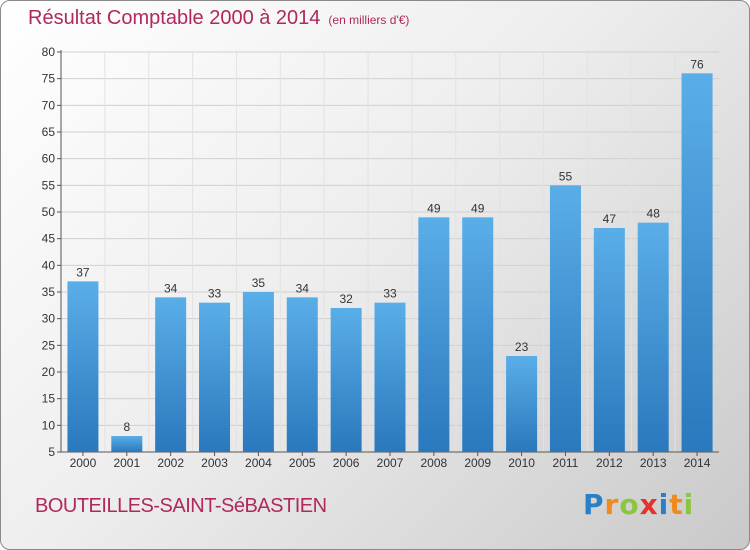 The image size is (750, 550). I want to click on logo-letter: x, so click(649, 504).